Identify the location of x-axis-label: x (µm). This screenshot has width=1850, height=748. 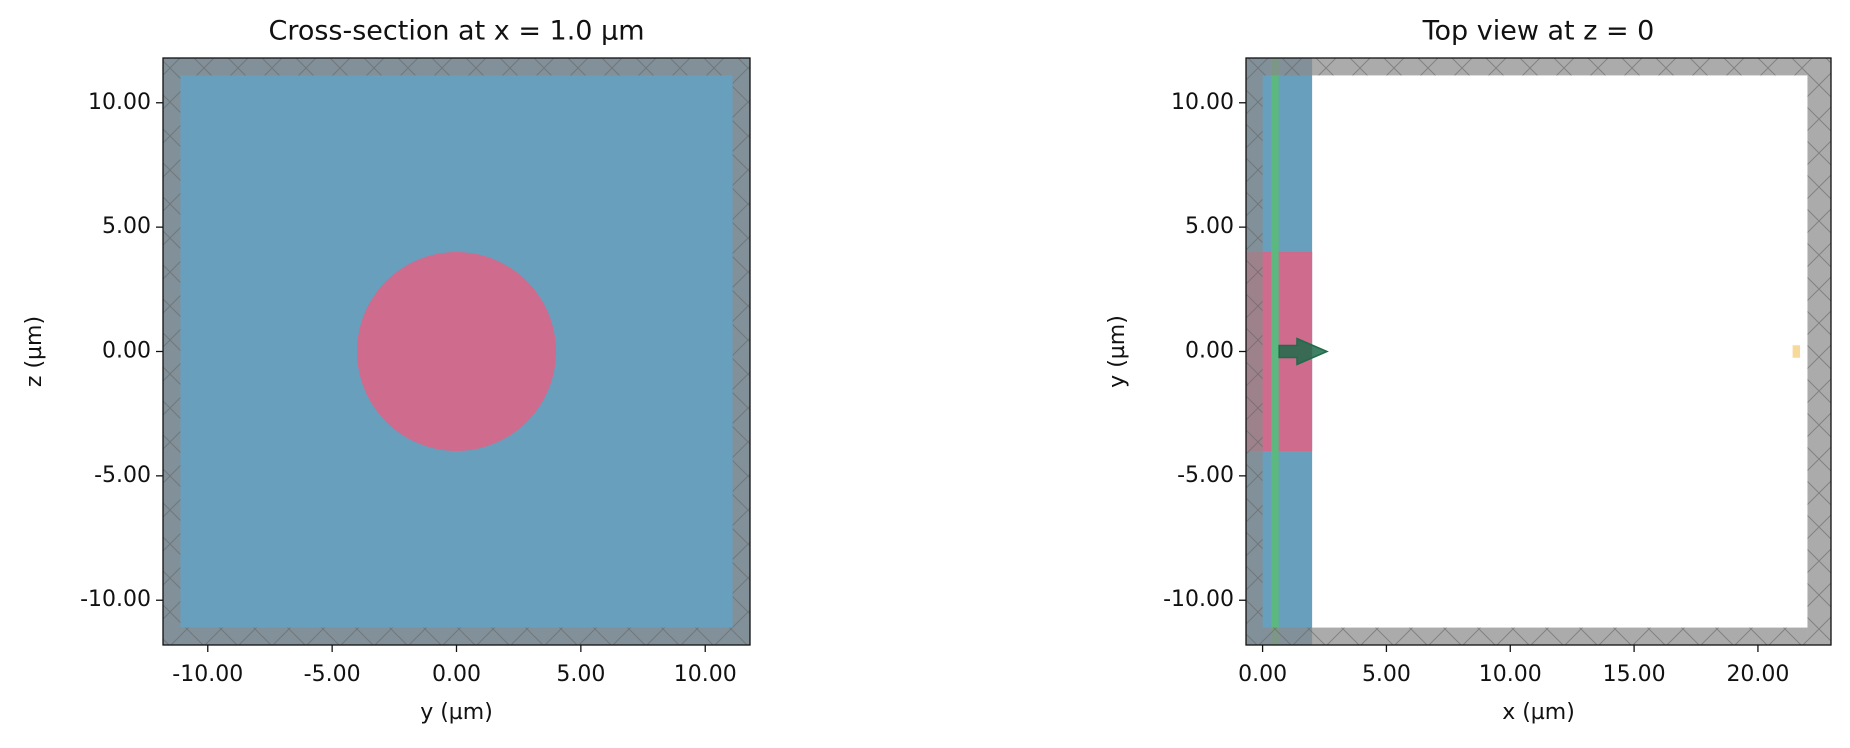
(1538, 712).